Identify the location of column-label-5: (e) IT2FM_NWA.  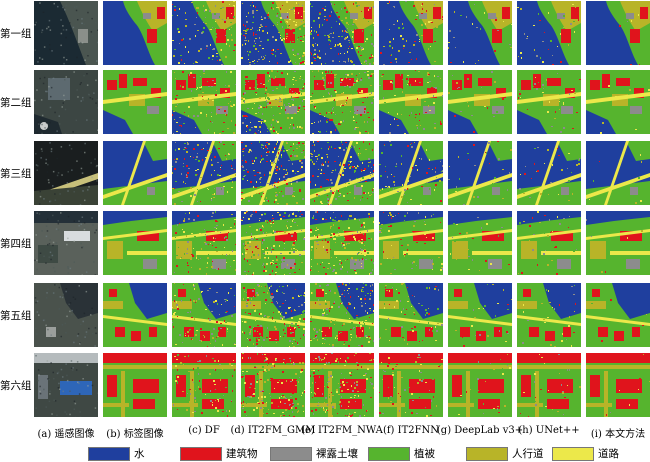
(342, 430).